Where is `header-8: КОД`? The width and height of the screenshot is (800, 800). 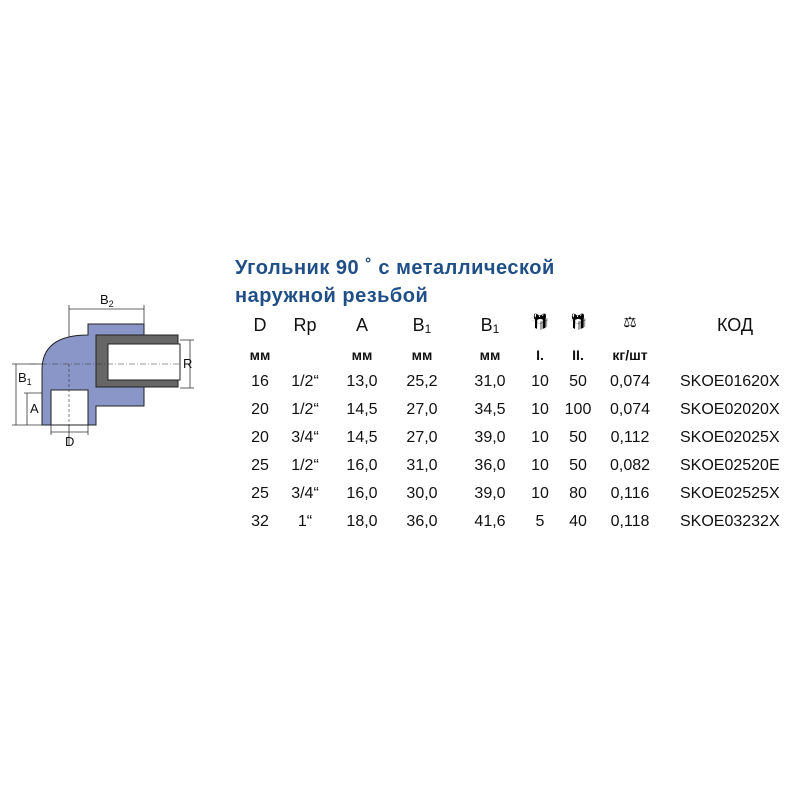 header-8: КОД is located at coordinates (735, 325).